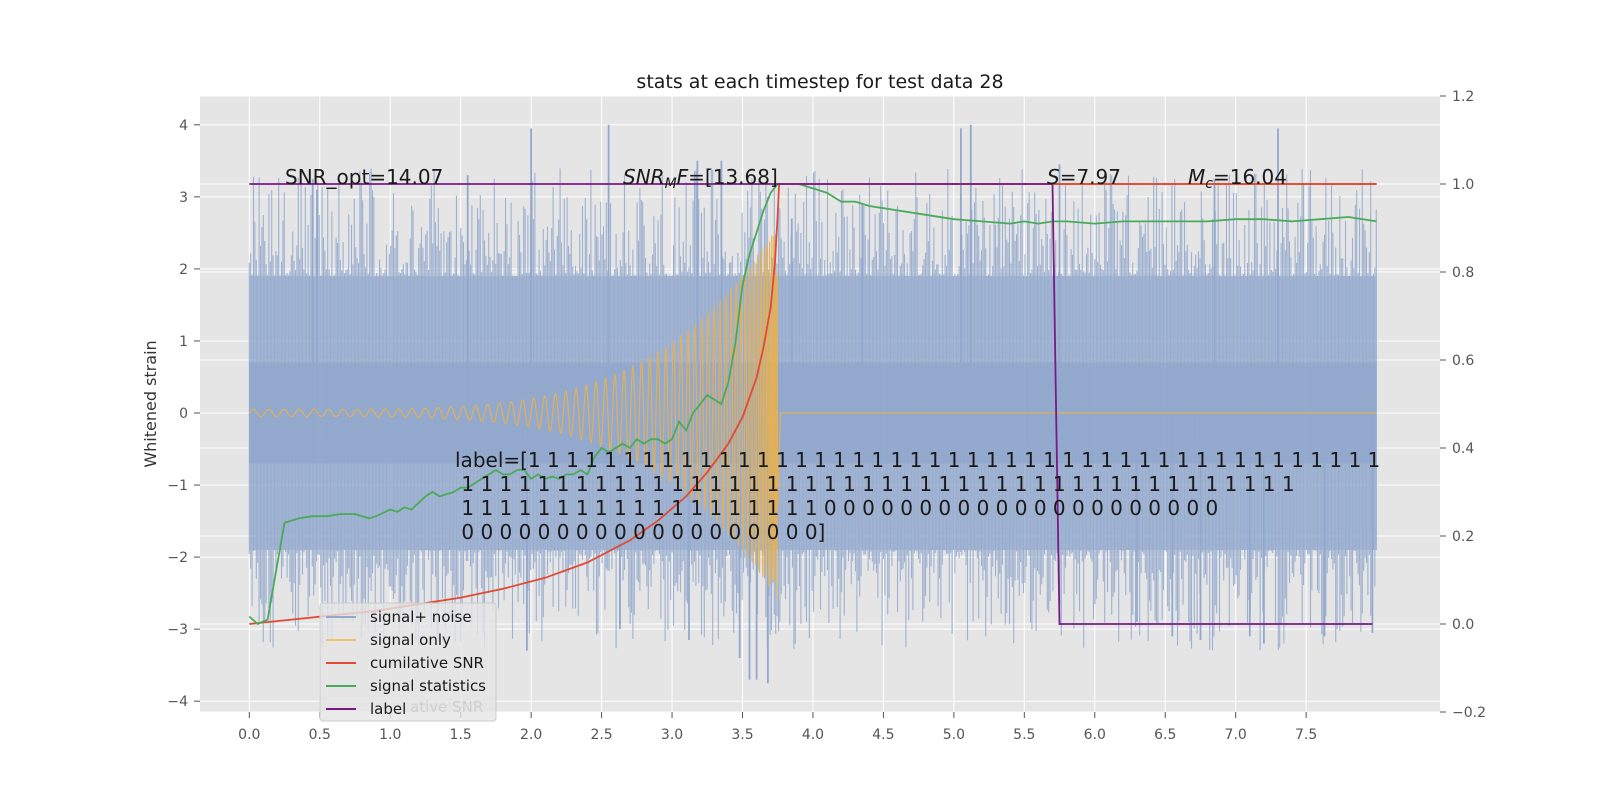 This screenshot has height=800, width=1600. I want to click on x-tick-label: 2.5, so click(601, 735).